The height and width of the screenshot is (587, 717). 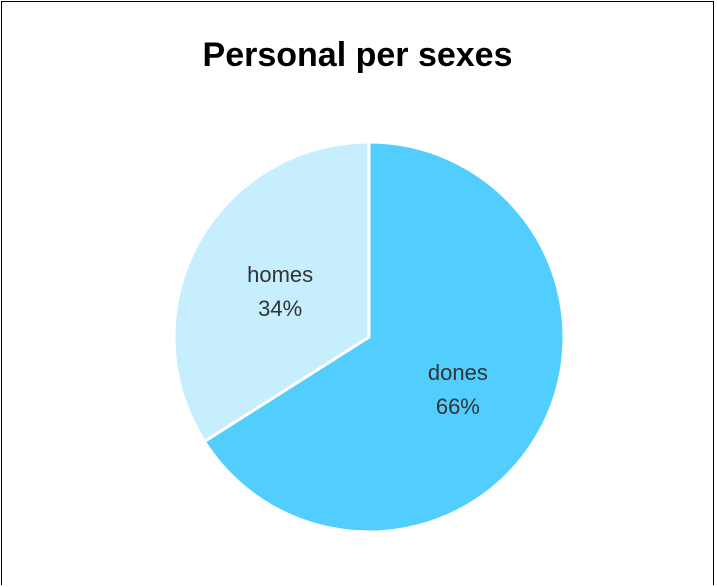 I want to click on chart-title: Personal per sexes, so click(x=357, y=55).